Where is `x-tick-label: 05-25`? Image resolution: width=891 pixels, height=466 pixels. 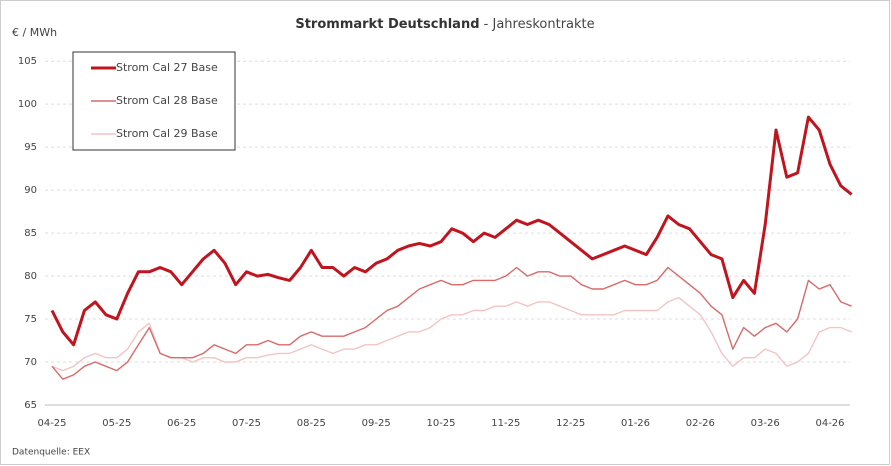 x-tick-label: 05-25 is located at coordinates (116, 423).